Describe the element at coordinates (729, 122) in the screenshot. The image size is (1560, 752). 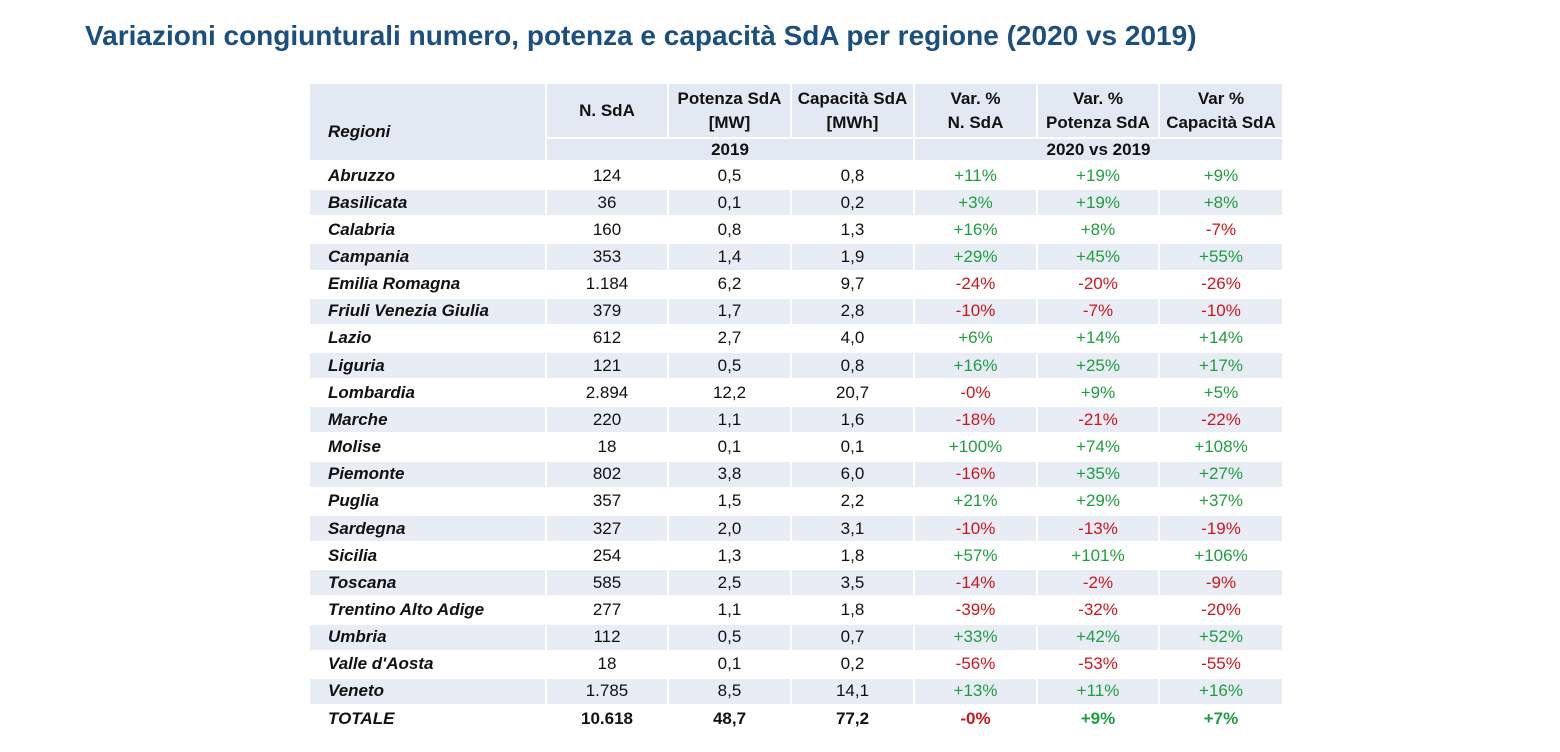
I see `header-line: [MW]` at that location.